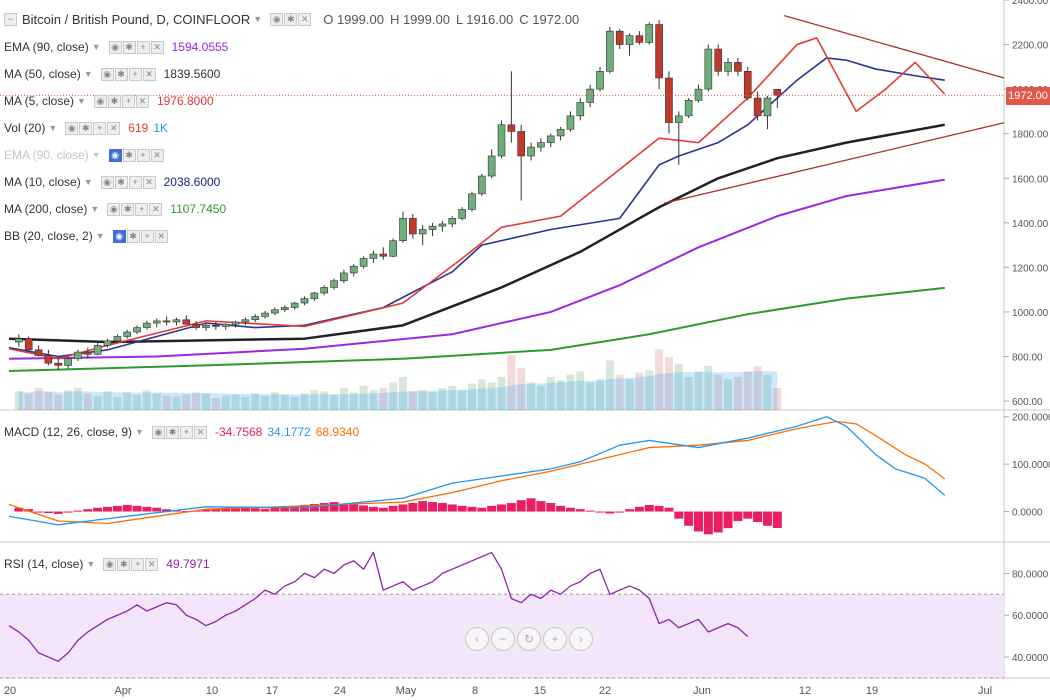 The width and height of the screenshot is (1050, 700). I want to click on price-tick-label: 1000.00, so click(1030, 313).